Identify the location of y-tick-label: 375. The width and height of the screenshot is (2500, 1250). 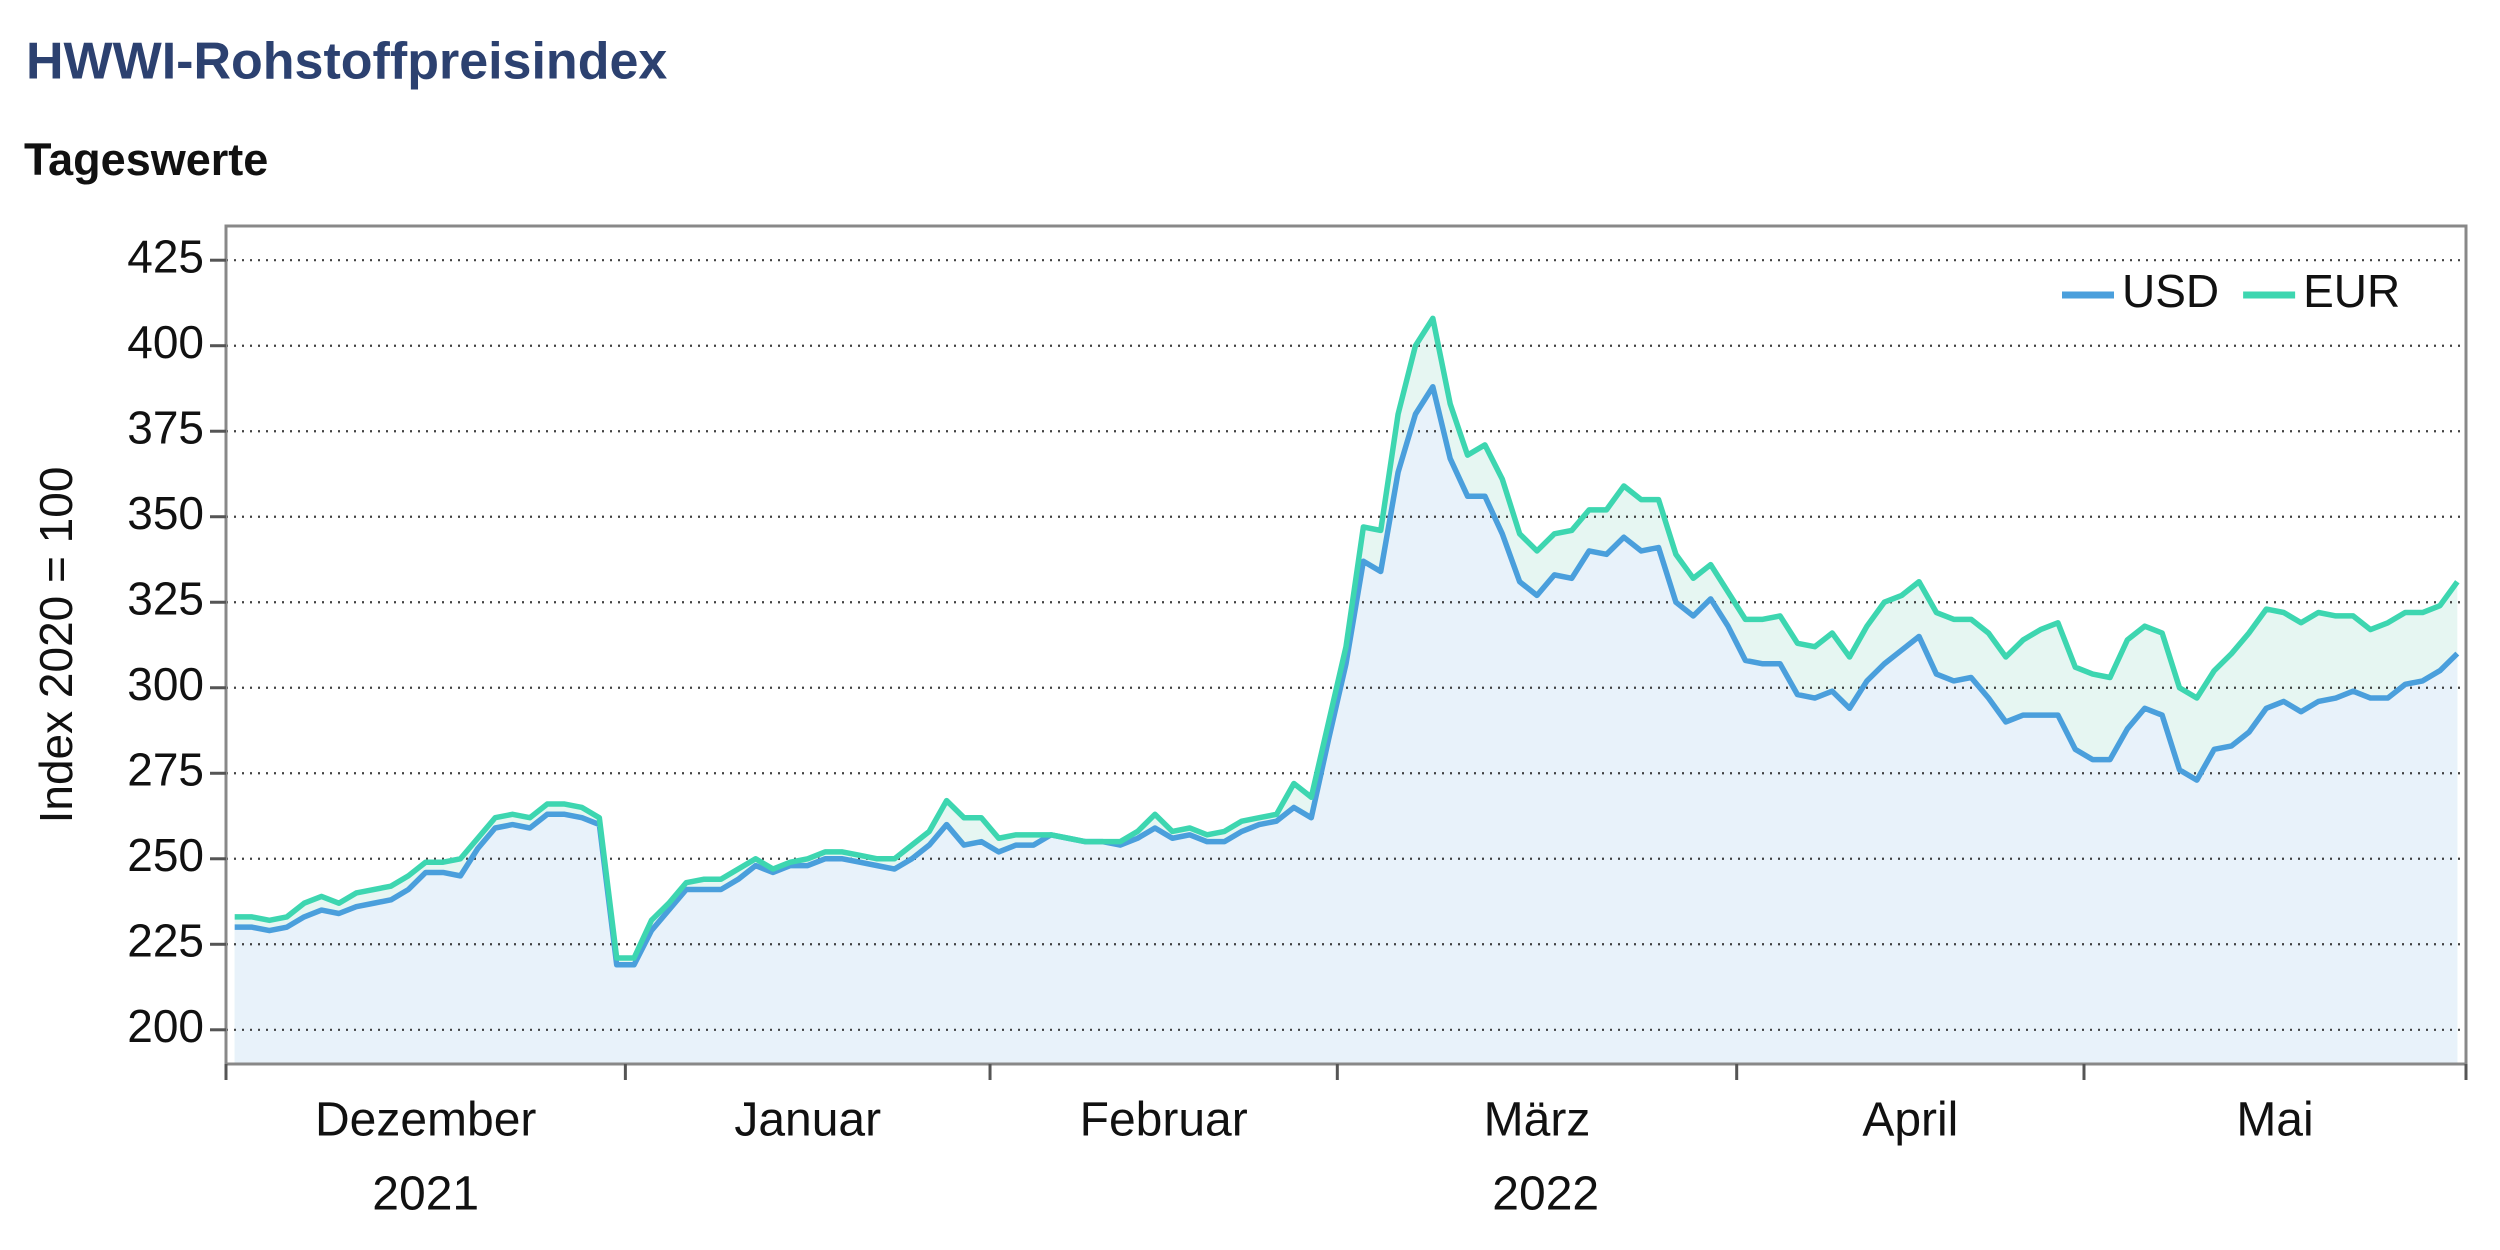
(165, 427).